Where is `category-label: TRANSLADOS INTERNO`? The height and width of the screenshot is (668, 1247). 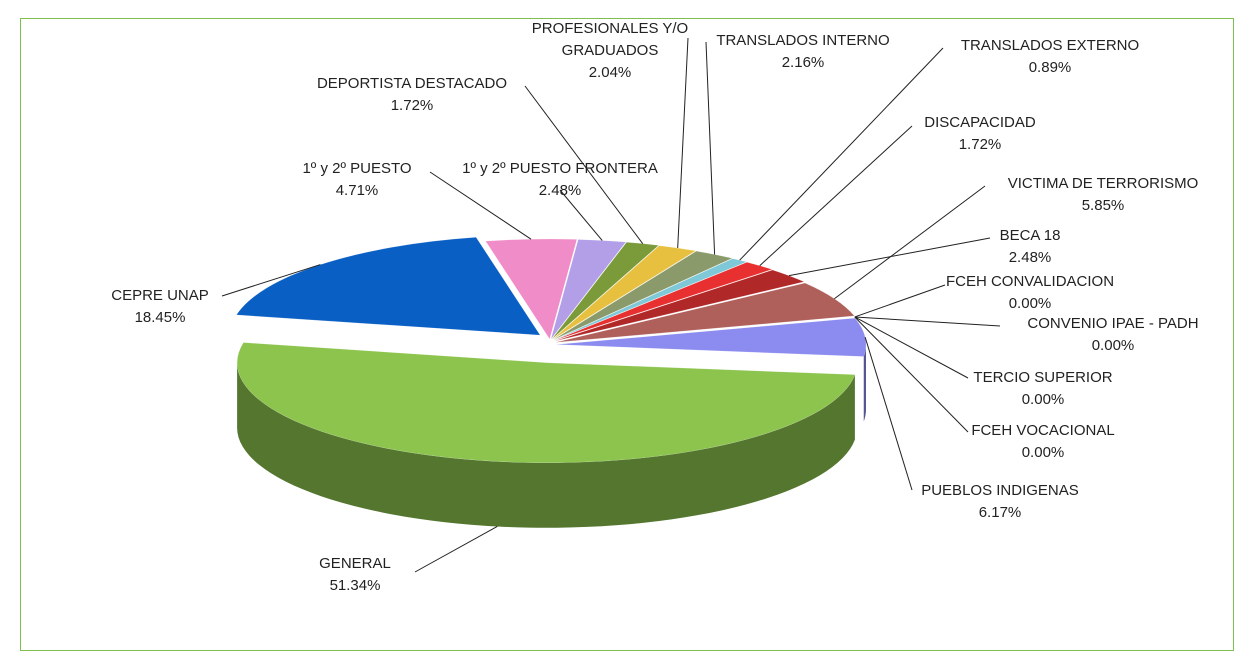
category-label: TRANSLADOS INTERNO is located at coordinates (803, 40).